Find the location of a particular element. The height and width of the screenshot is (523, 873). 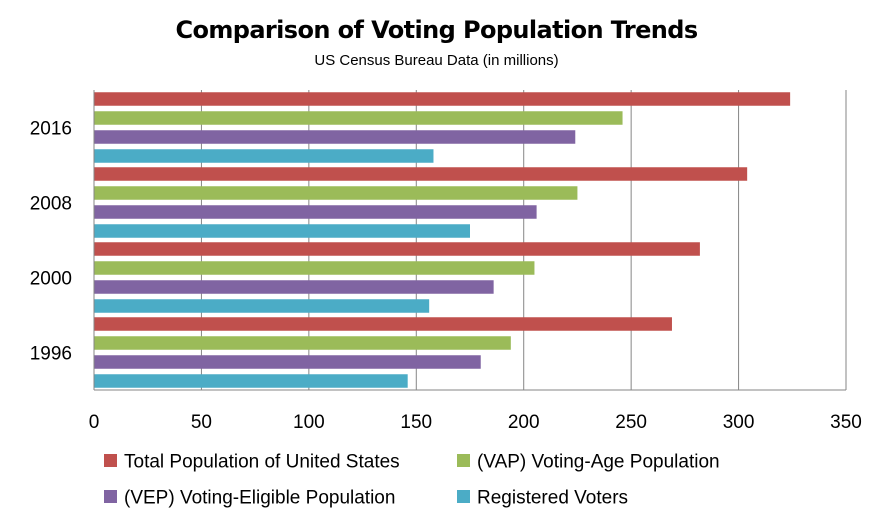

x-tick-label: 300 is located at coordinates (739, 422).